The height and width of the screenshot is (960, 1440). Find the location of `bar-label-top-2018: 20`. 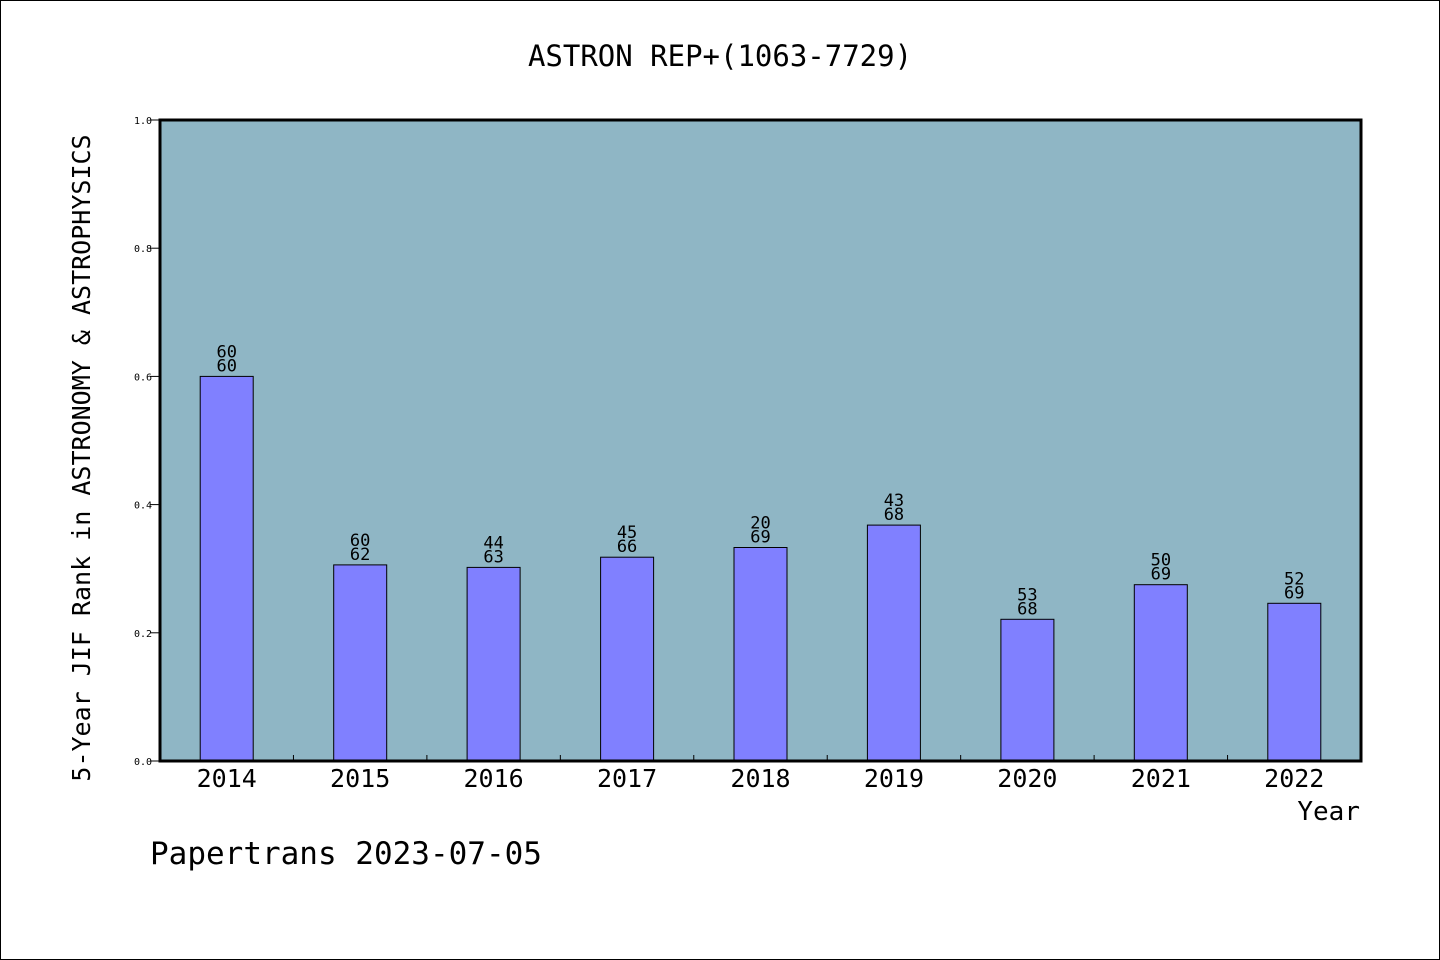

bar-label-top-2018: 20 is located at coordinates (760, 524).